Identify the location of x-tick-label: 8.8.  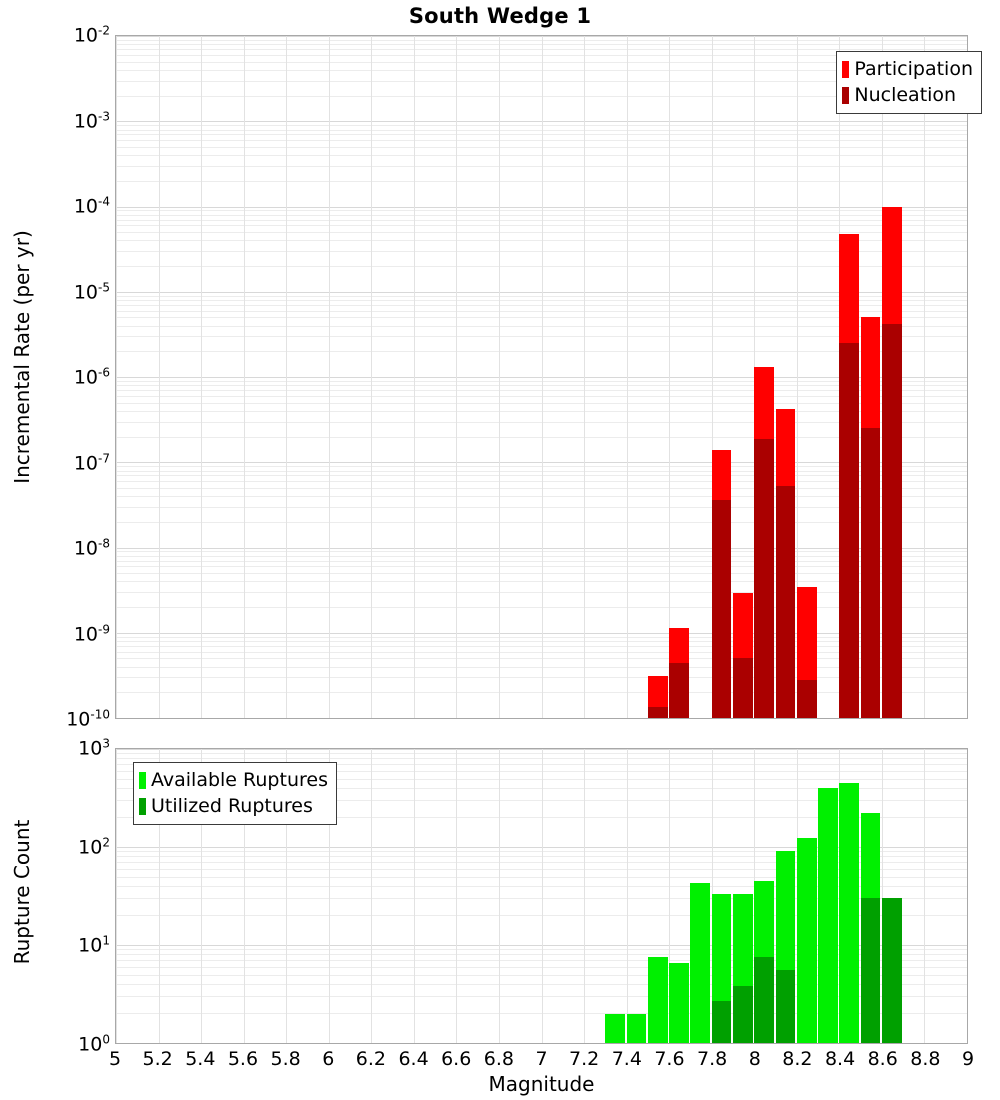
(925, 1059).